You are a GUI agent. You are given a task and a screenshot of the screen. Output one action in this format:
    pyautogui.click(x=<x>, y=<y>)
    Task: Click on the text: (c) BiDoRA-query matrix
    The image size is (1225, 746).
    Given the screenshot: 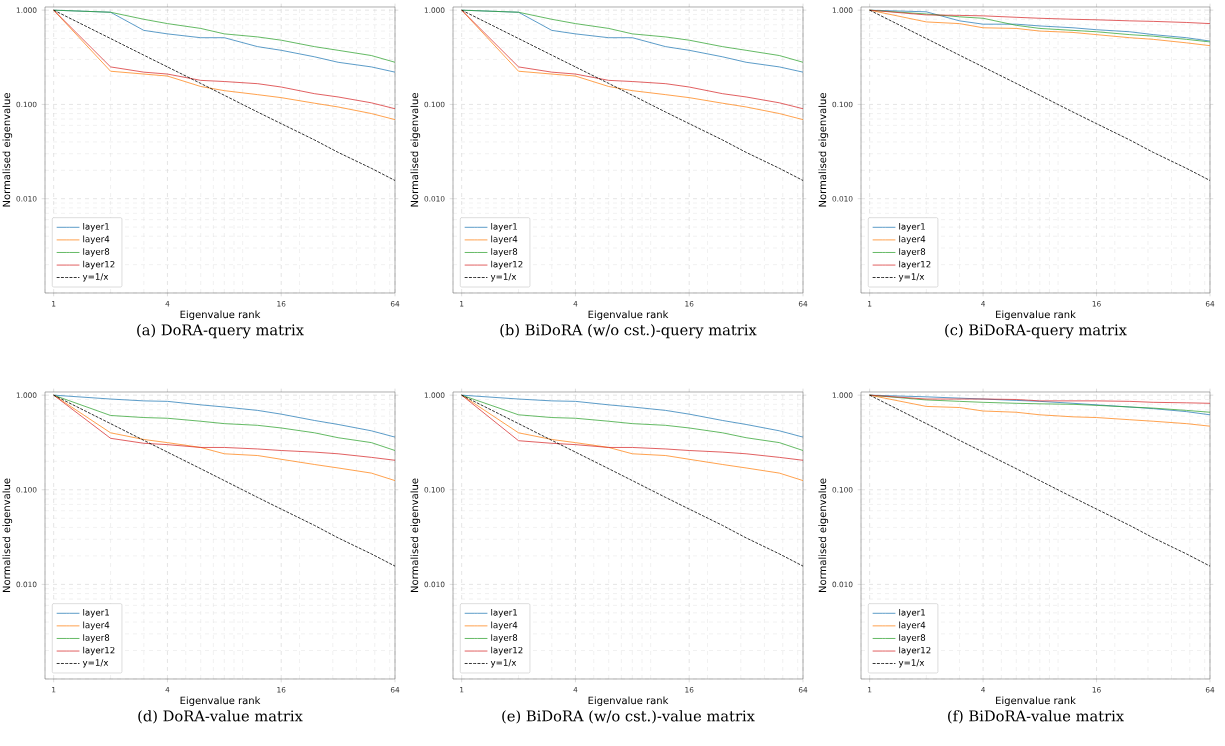 What is the action you would take?
    pyautogui.click(x=1036, y=331)
    